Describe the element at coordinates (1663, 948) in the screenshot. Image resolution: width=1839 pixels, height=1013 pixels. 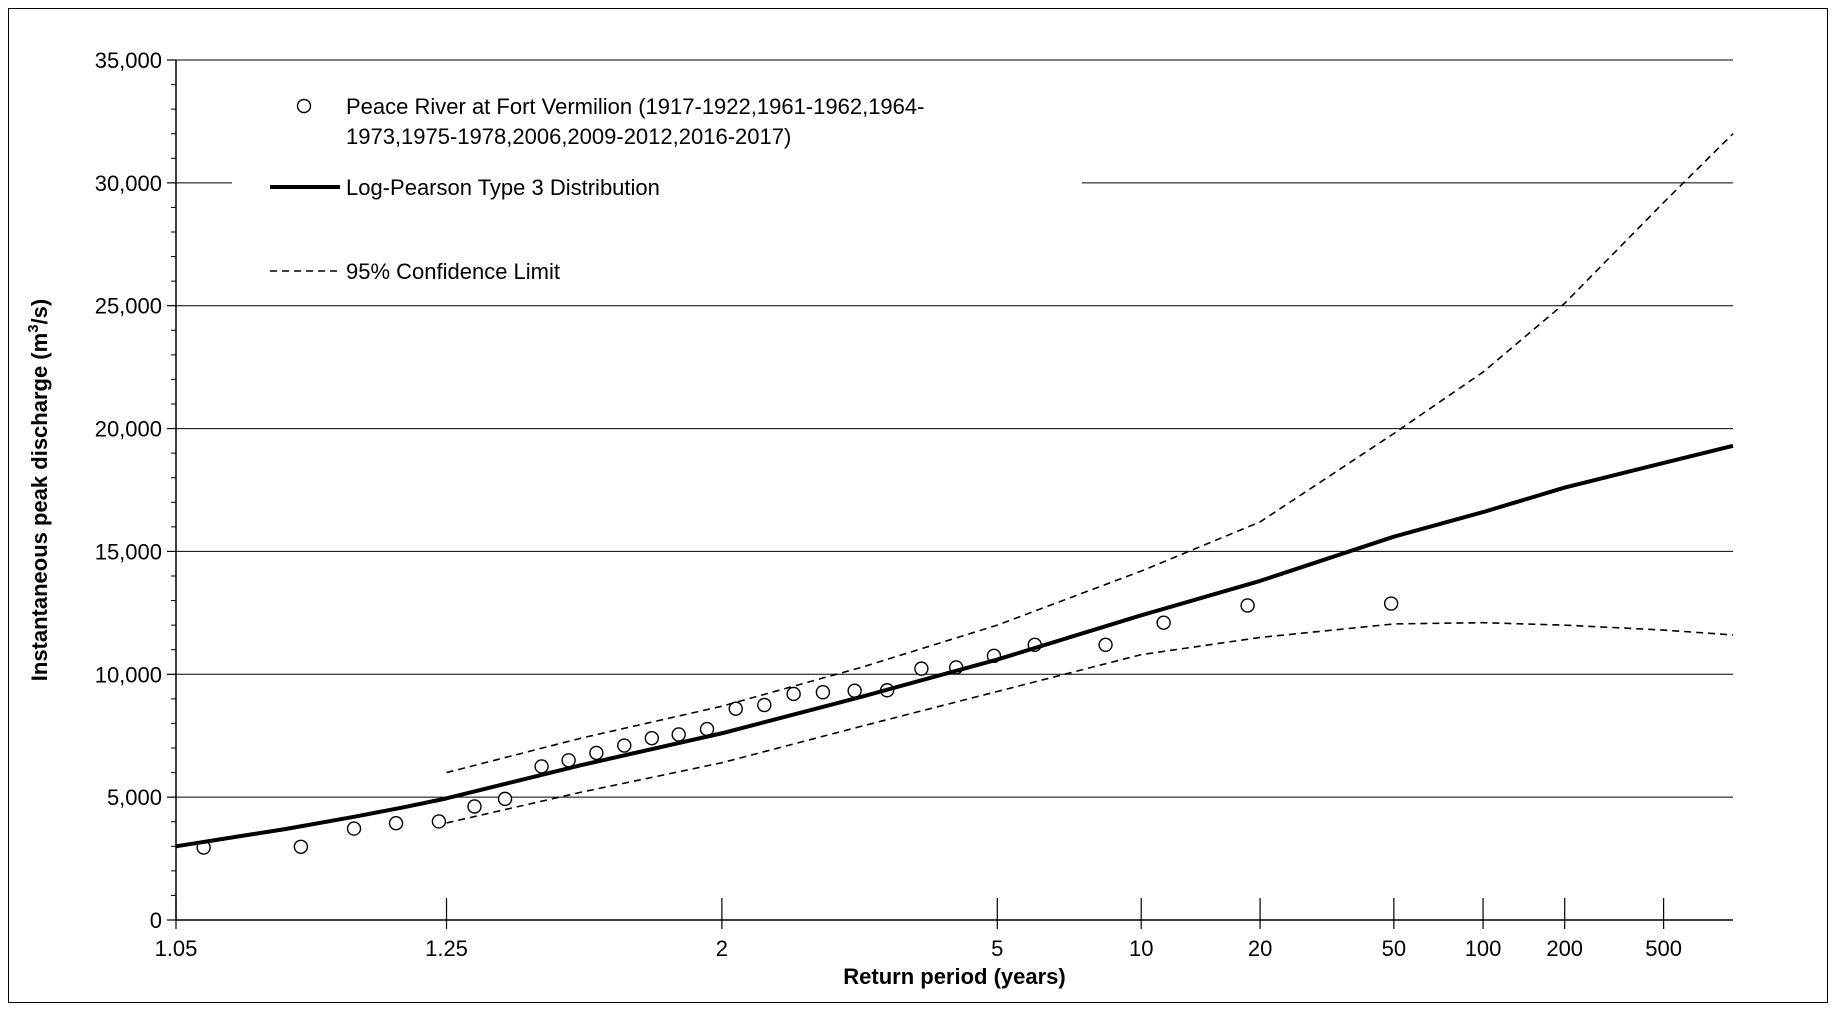
I see `x-tick-label: 500` at that location.